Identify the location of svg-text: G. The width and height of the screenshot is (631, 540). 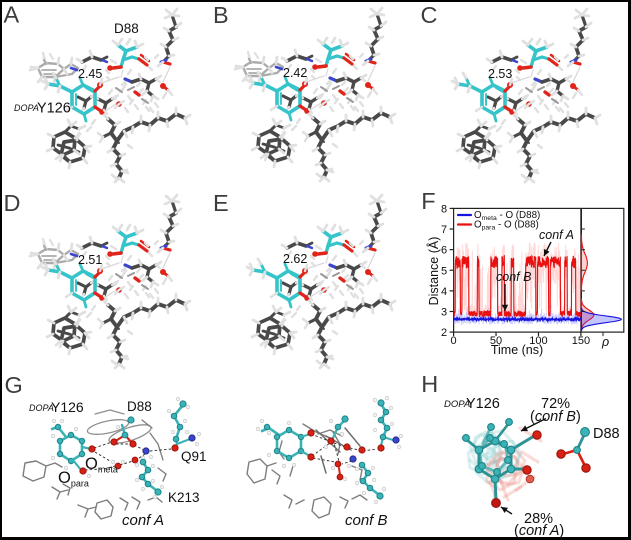
(14, 385).